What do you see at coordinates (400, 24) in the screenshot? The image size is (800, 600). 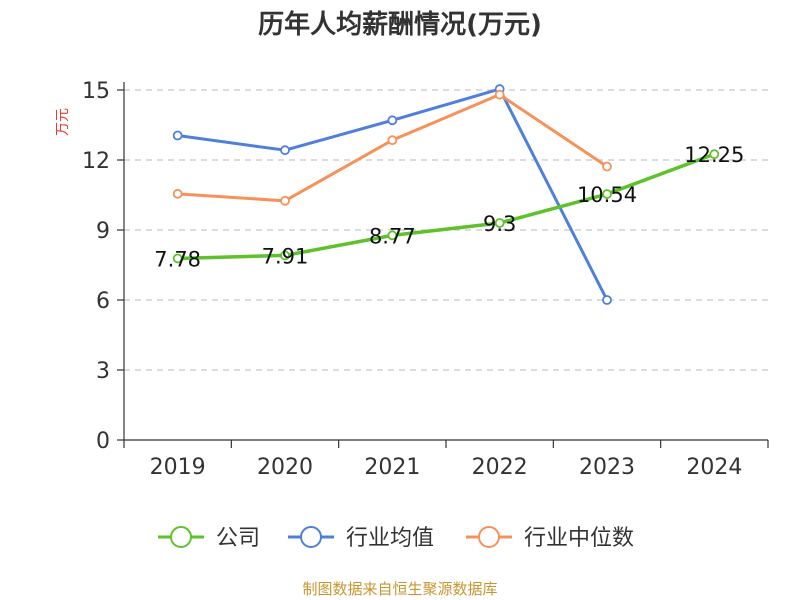 I see `chart-title: 历年人均薪酬情况(万元)` at bounding box center [400, 24].